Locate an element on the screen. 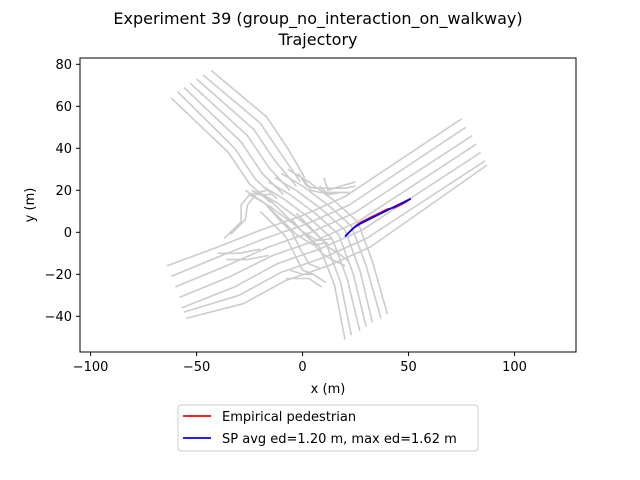 The height and width of the screenshot is (480, 640). x-tick-label: 100 is located at coordinates (514, 367).